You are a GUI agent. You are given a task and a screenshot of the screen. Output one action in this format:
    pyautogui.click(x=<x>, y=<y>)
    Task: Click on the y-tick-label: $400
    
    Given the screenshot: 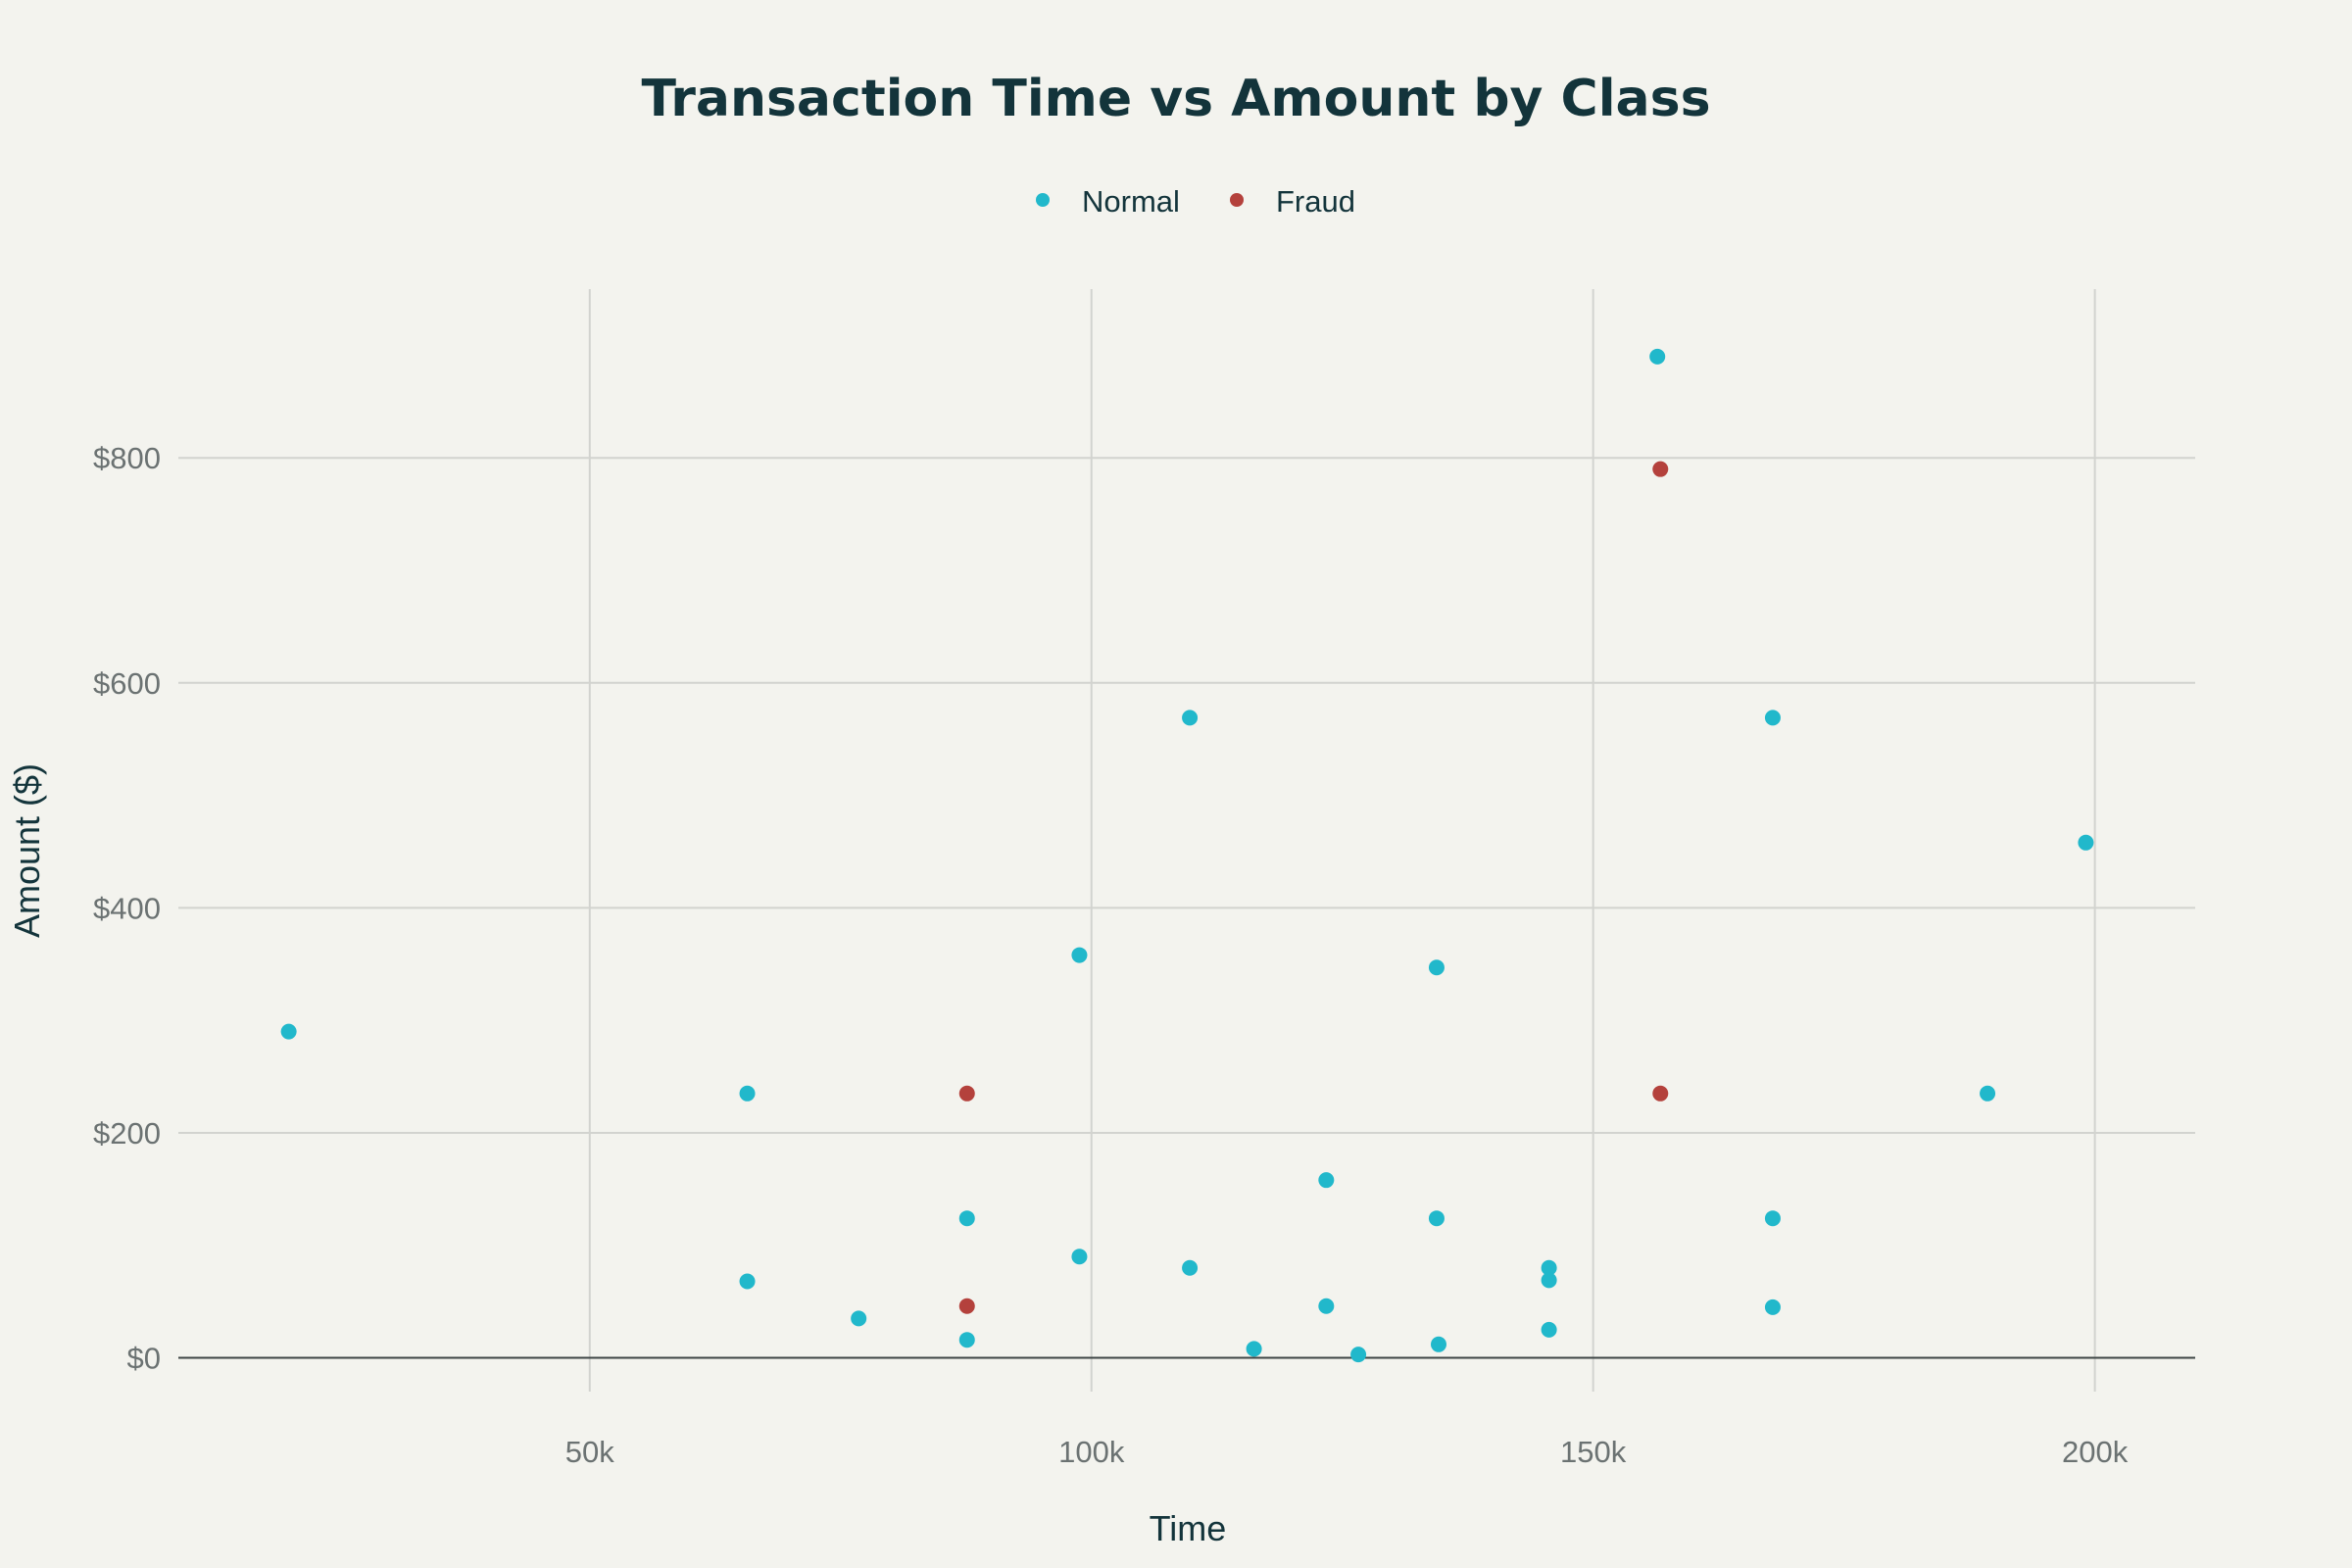 What is the action you would take?
    pyautogui.click(x=127, y=908)
    